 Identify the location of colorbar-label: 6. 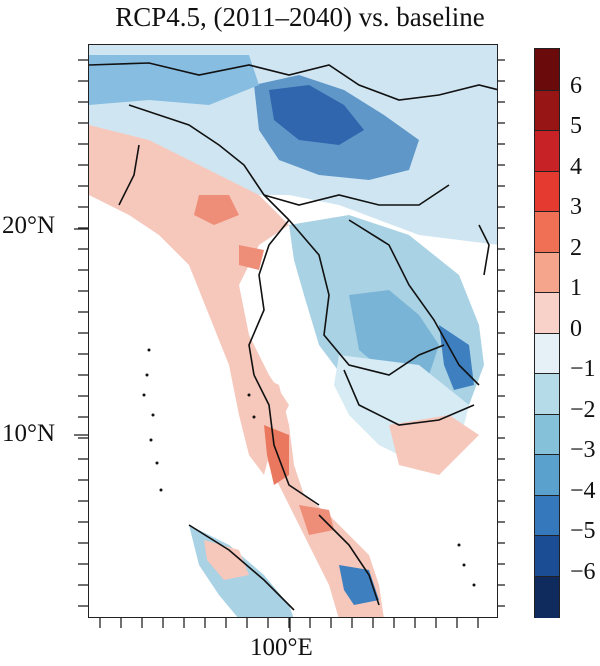
(576, 85).